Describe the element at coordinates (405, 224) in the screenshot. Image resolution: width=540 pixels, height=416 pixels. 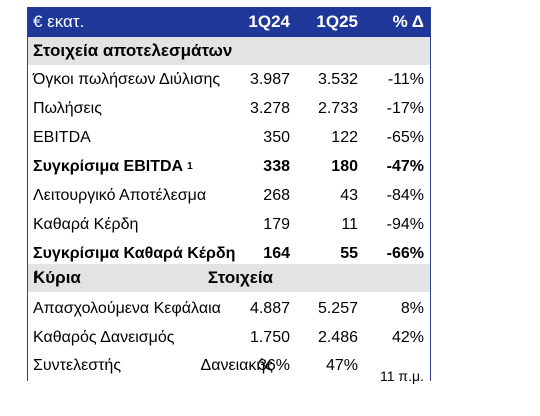
I see `value-change: -94%` at that location.